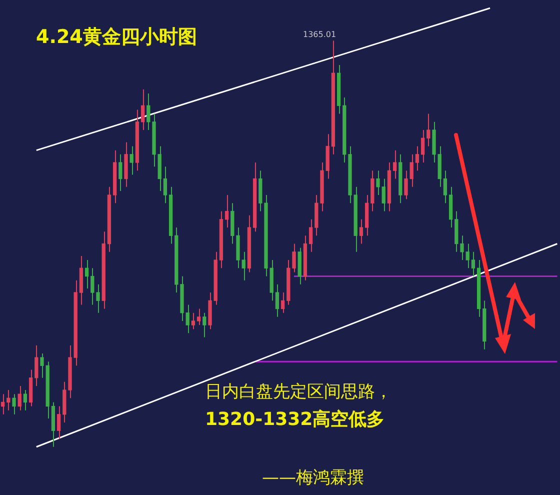  I want to click on annotation: 日内白盘先定区间思路，, so click(298, 392).